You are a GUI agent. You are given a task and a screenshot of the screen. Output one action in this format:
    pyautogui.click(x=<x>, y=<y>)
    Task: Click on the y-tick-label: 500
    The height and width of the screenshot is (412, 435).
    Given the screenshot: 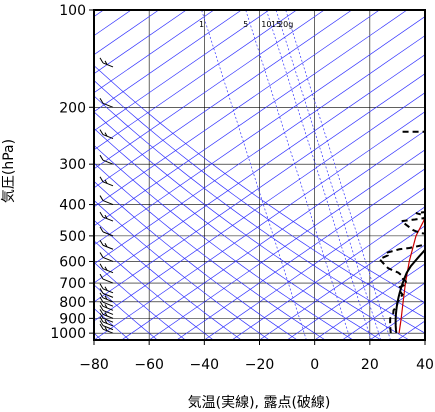 What is the action you would take?
    pyautogui.click(x=72, y=237)
    